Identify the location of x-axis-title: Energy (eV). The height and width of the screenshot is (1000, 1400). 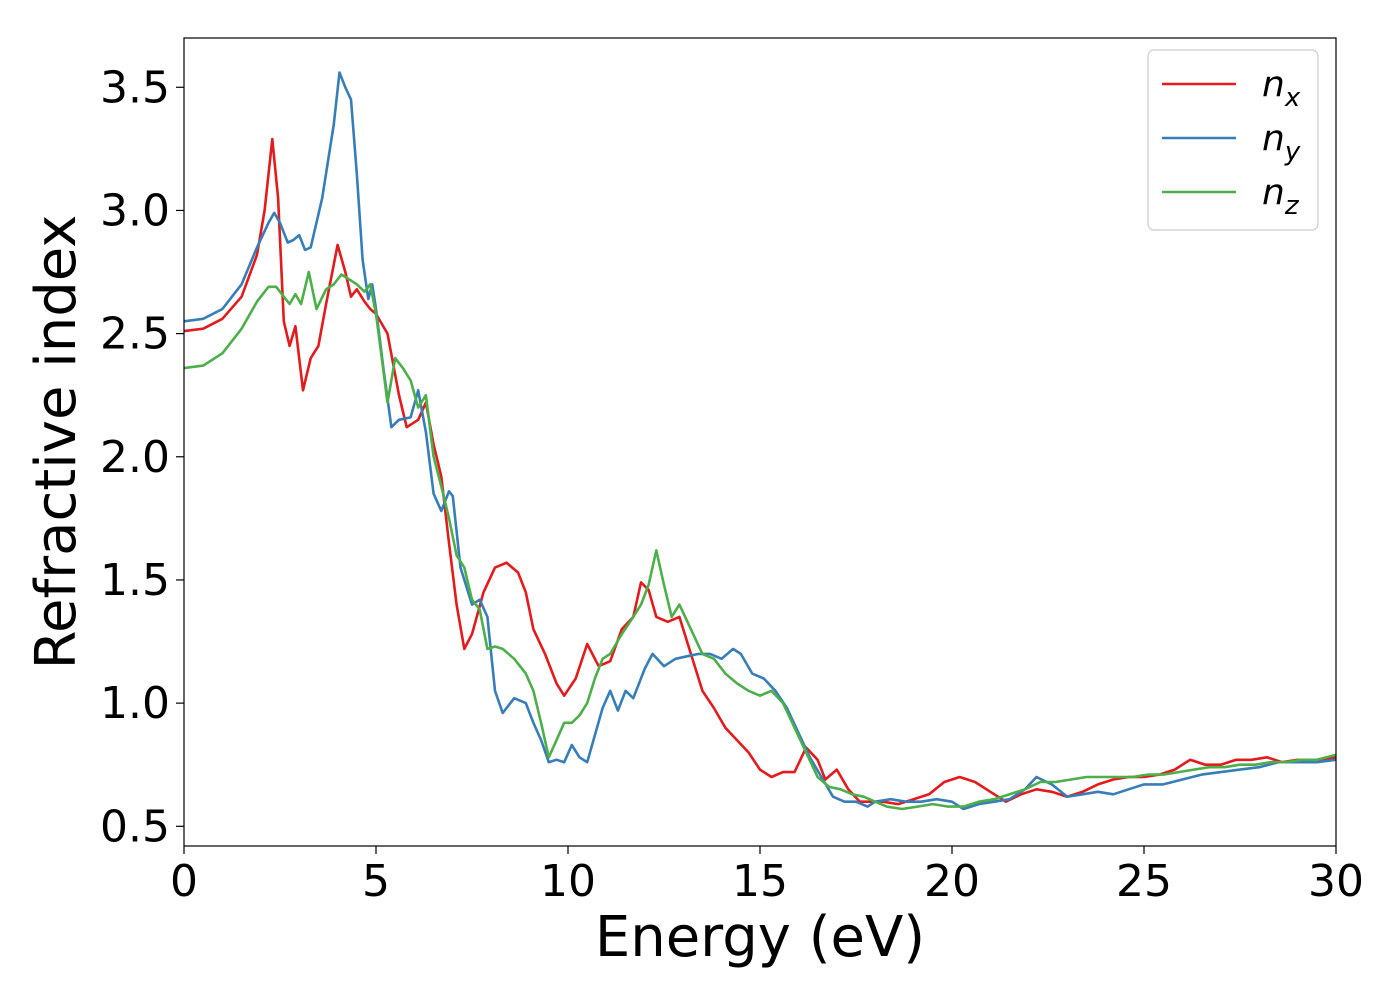
(760, 937).